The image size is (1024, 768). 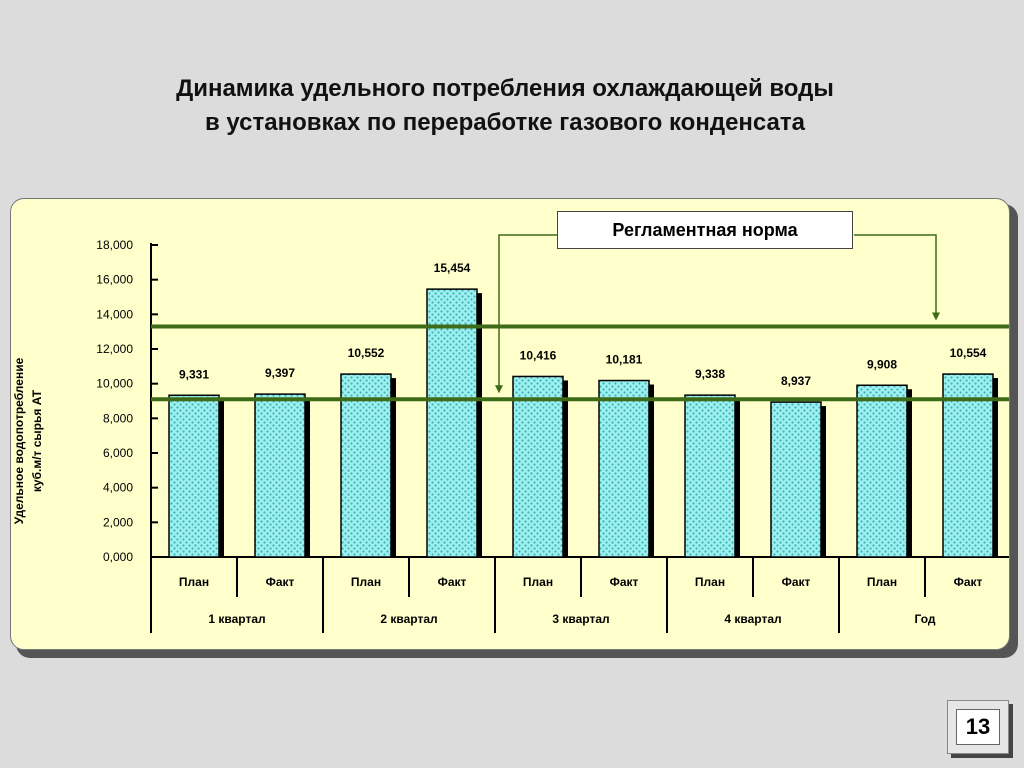 I want to click on x-group-label: 3 квартал, so click(x=580, y=619).